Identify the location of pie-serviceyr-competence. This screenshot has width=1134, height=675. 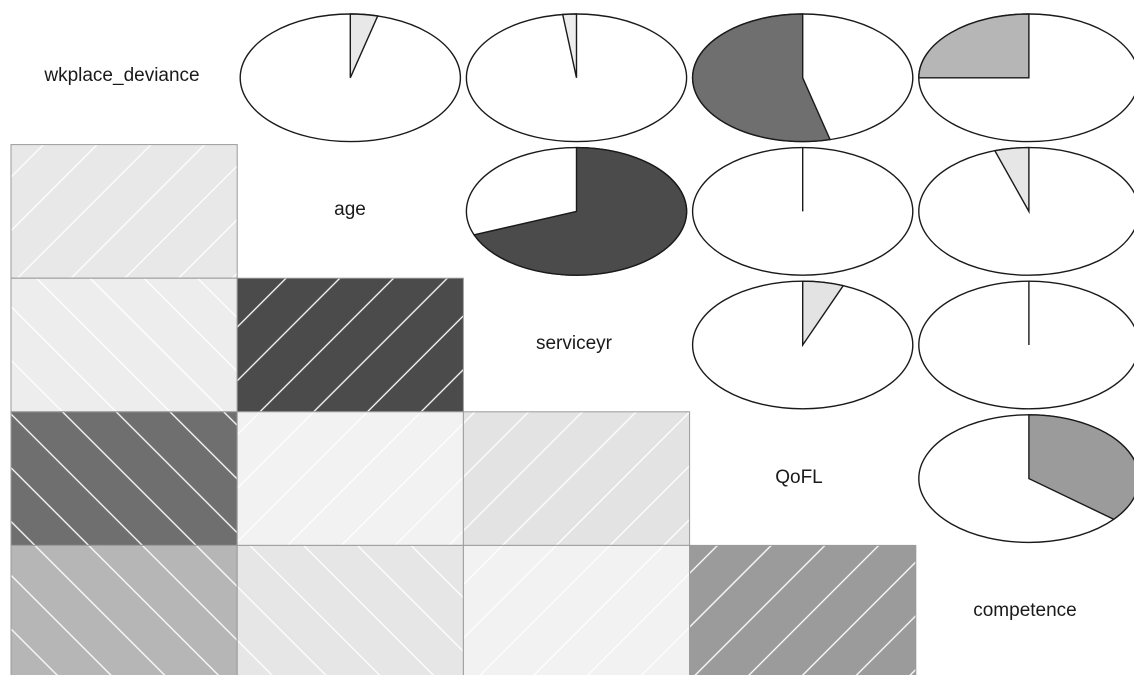
(1026, 345).